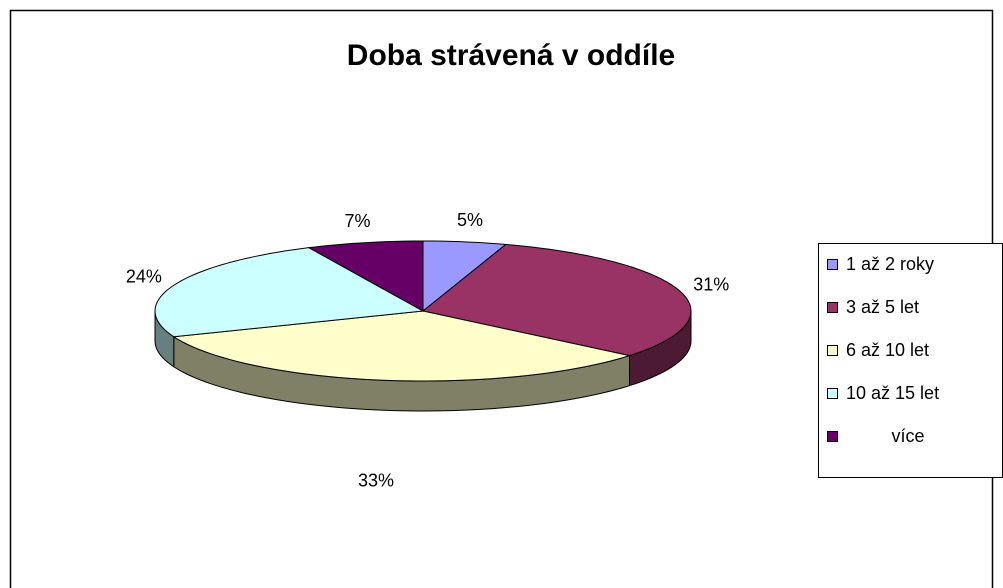 The height and width of the screenshot is (588, 1003). Describe the element at coordinates (907, 436) in the screenshot. I see `legend-label: více` at that location.